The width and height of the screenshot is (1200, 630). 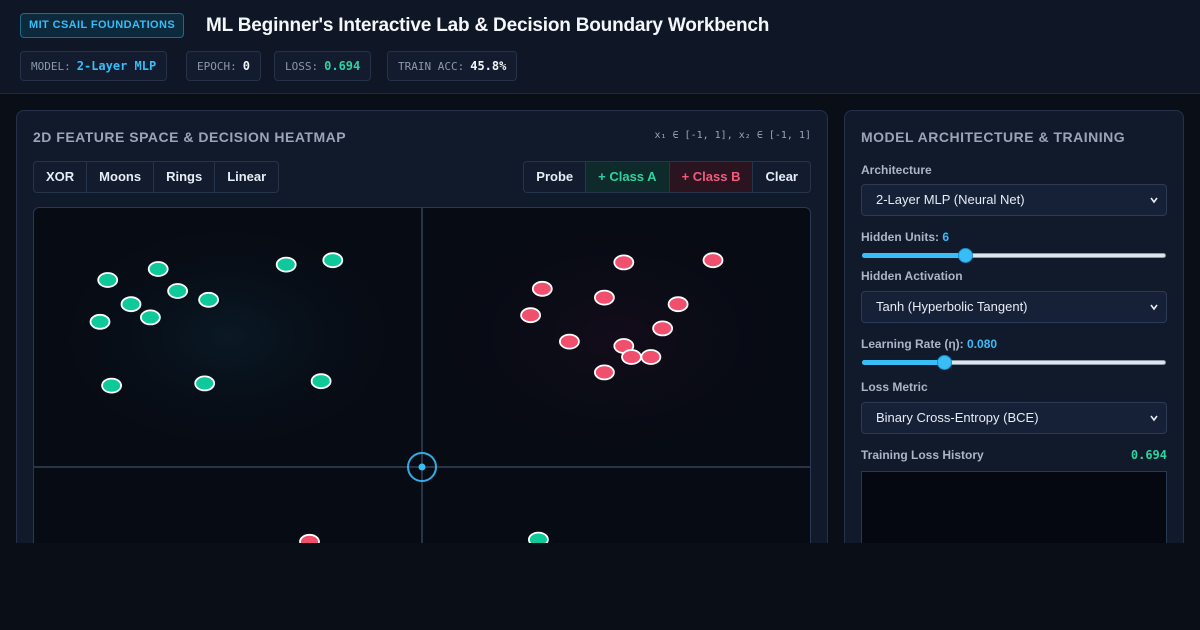 What do you see at coordinates (894, 387) in the screenshot?
I see `loss-metric-label: Loss Metric` at bounding box center [894, 387].